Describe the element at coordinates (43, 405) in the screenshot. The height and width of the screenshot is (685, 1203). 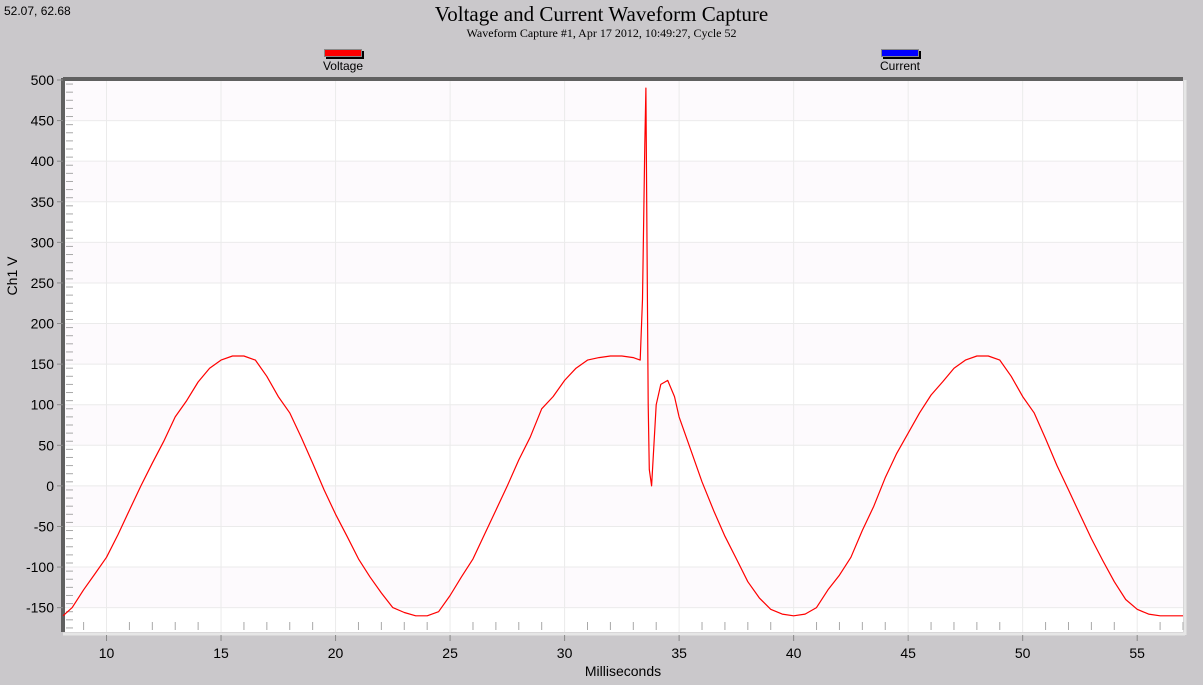
I see `y-tick-label: 100` at that location.